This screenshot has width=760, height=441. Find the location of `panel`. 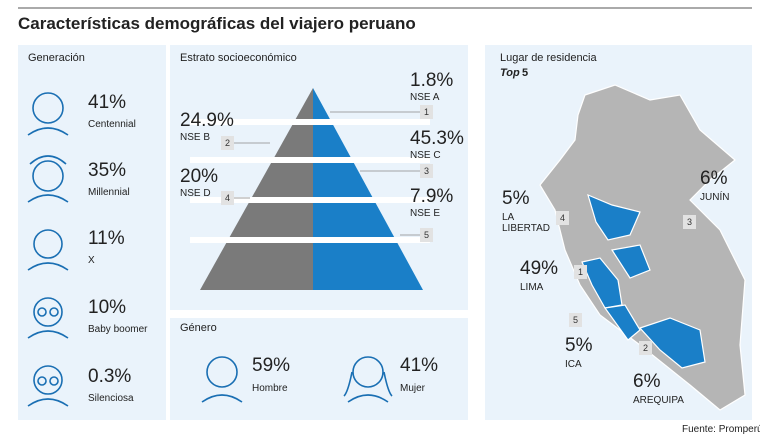

panel is located at coordinates (319, 369).